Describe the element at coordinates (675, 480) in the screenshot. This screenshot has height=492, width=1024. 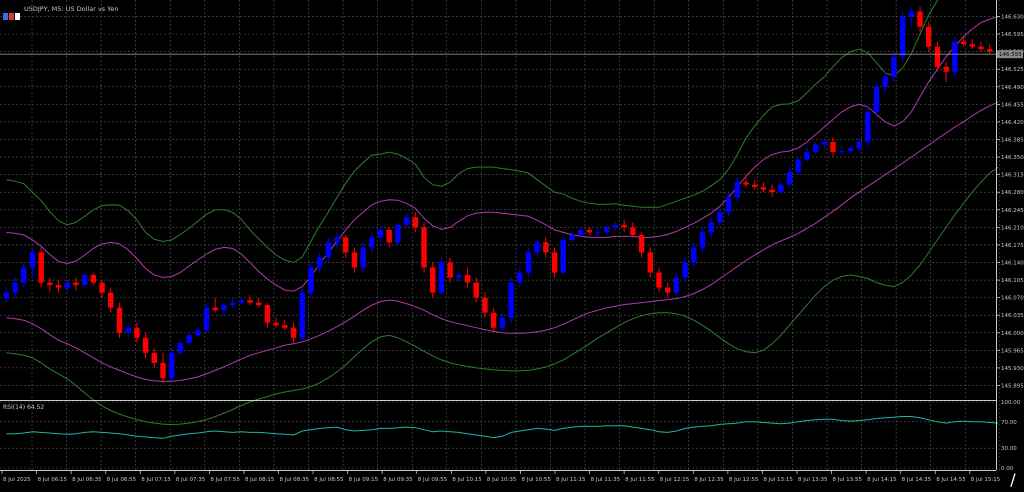
I see `time-tick-label: 8 Jul 12:15` at that location.